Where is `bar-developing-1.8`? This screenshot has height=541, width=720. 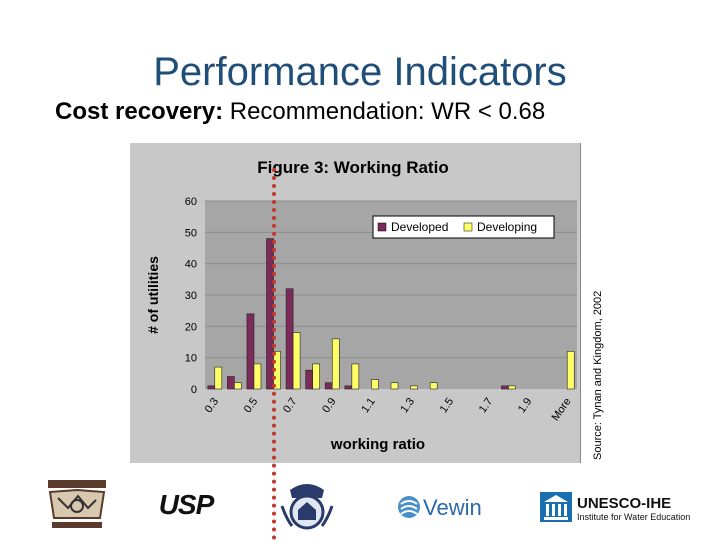
bar-developing-1.8 is located at coordinates (512, 387).